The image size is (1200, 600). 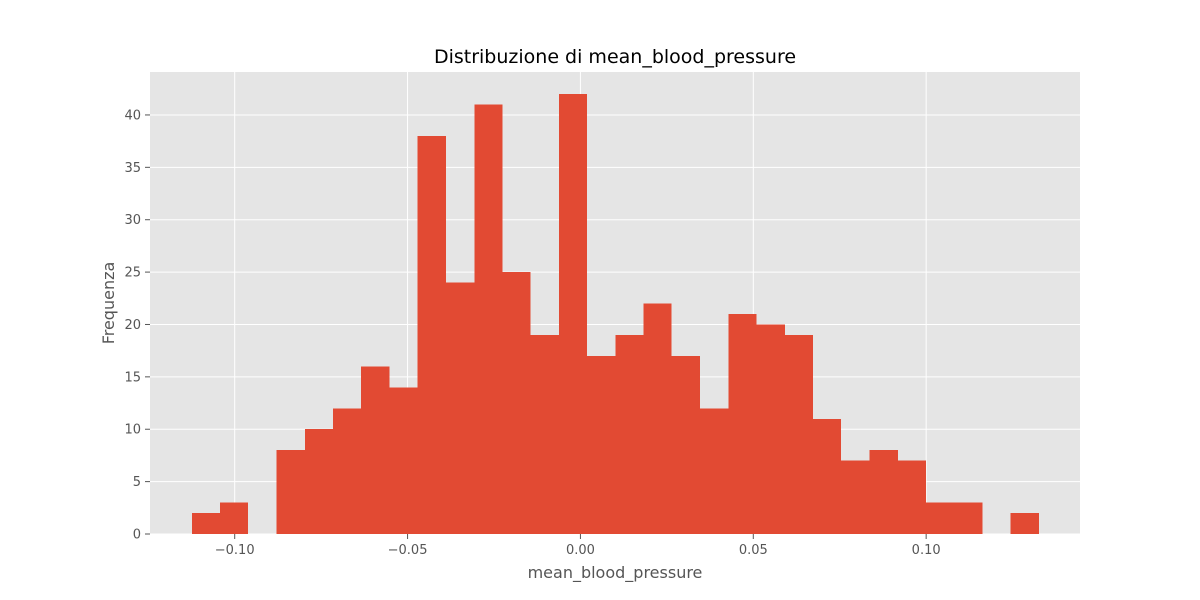 I want to click on x-tick-label: 0.10, so click(x=926, y=550).